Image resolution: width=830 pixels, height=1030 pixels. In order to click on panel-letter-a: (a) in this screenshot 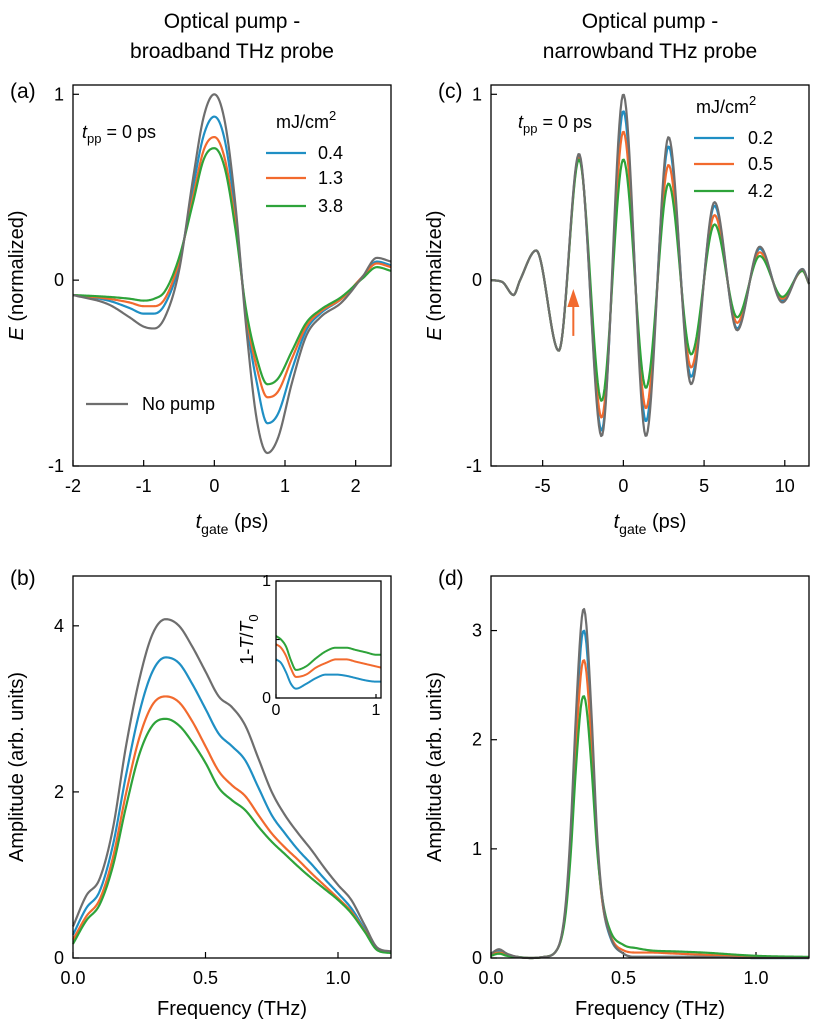, I will do `click(23, 91)`.